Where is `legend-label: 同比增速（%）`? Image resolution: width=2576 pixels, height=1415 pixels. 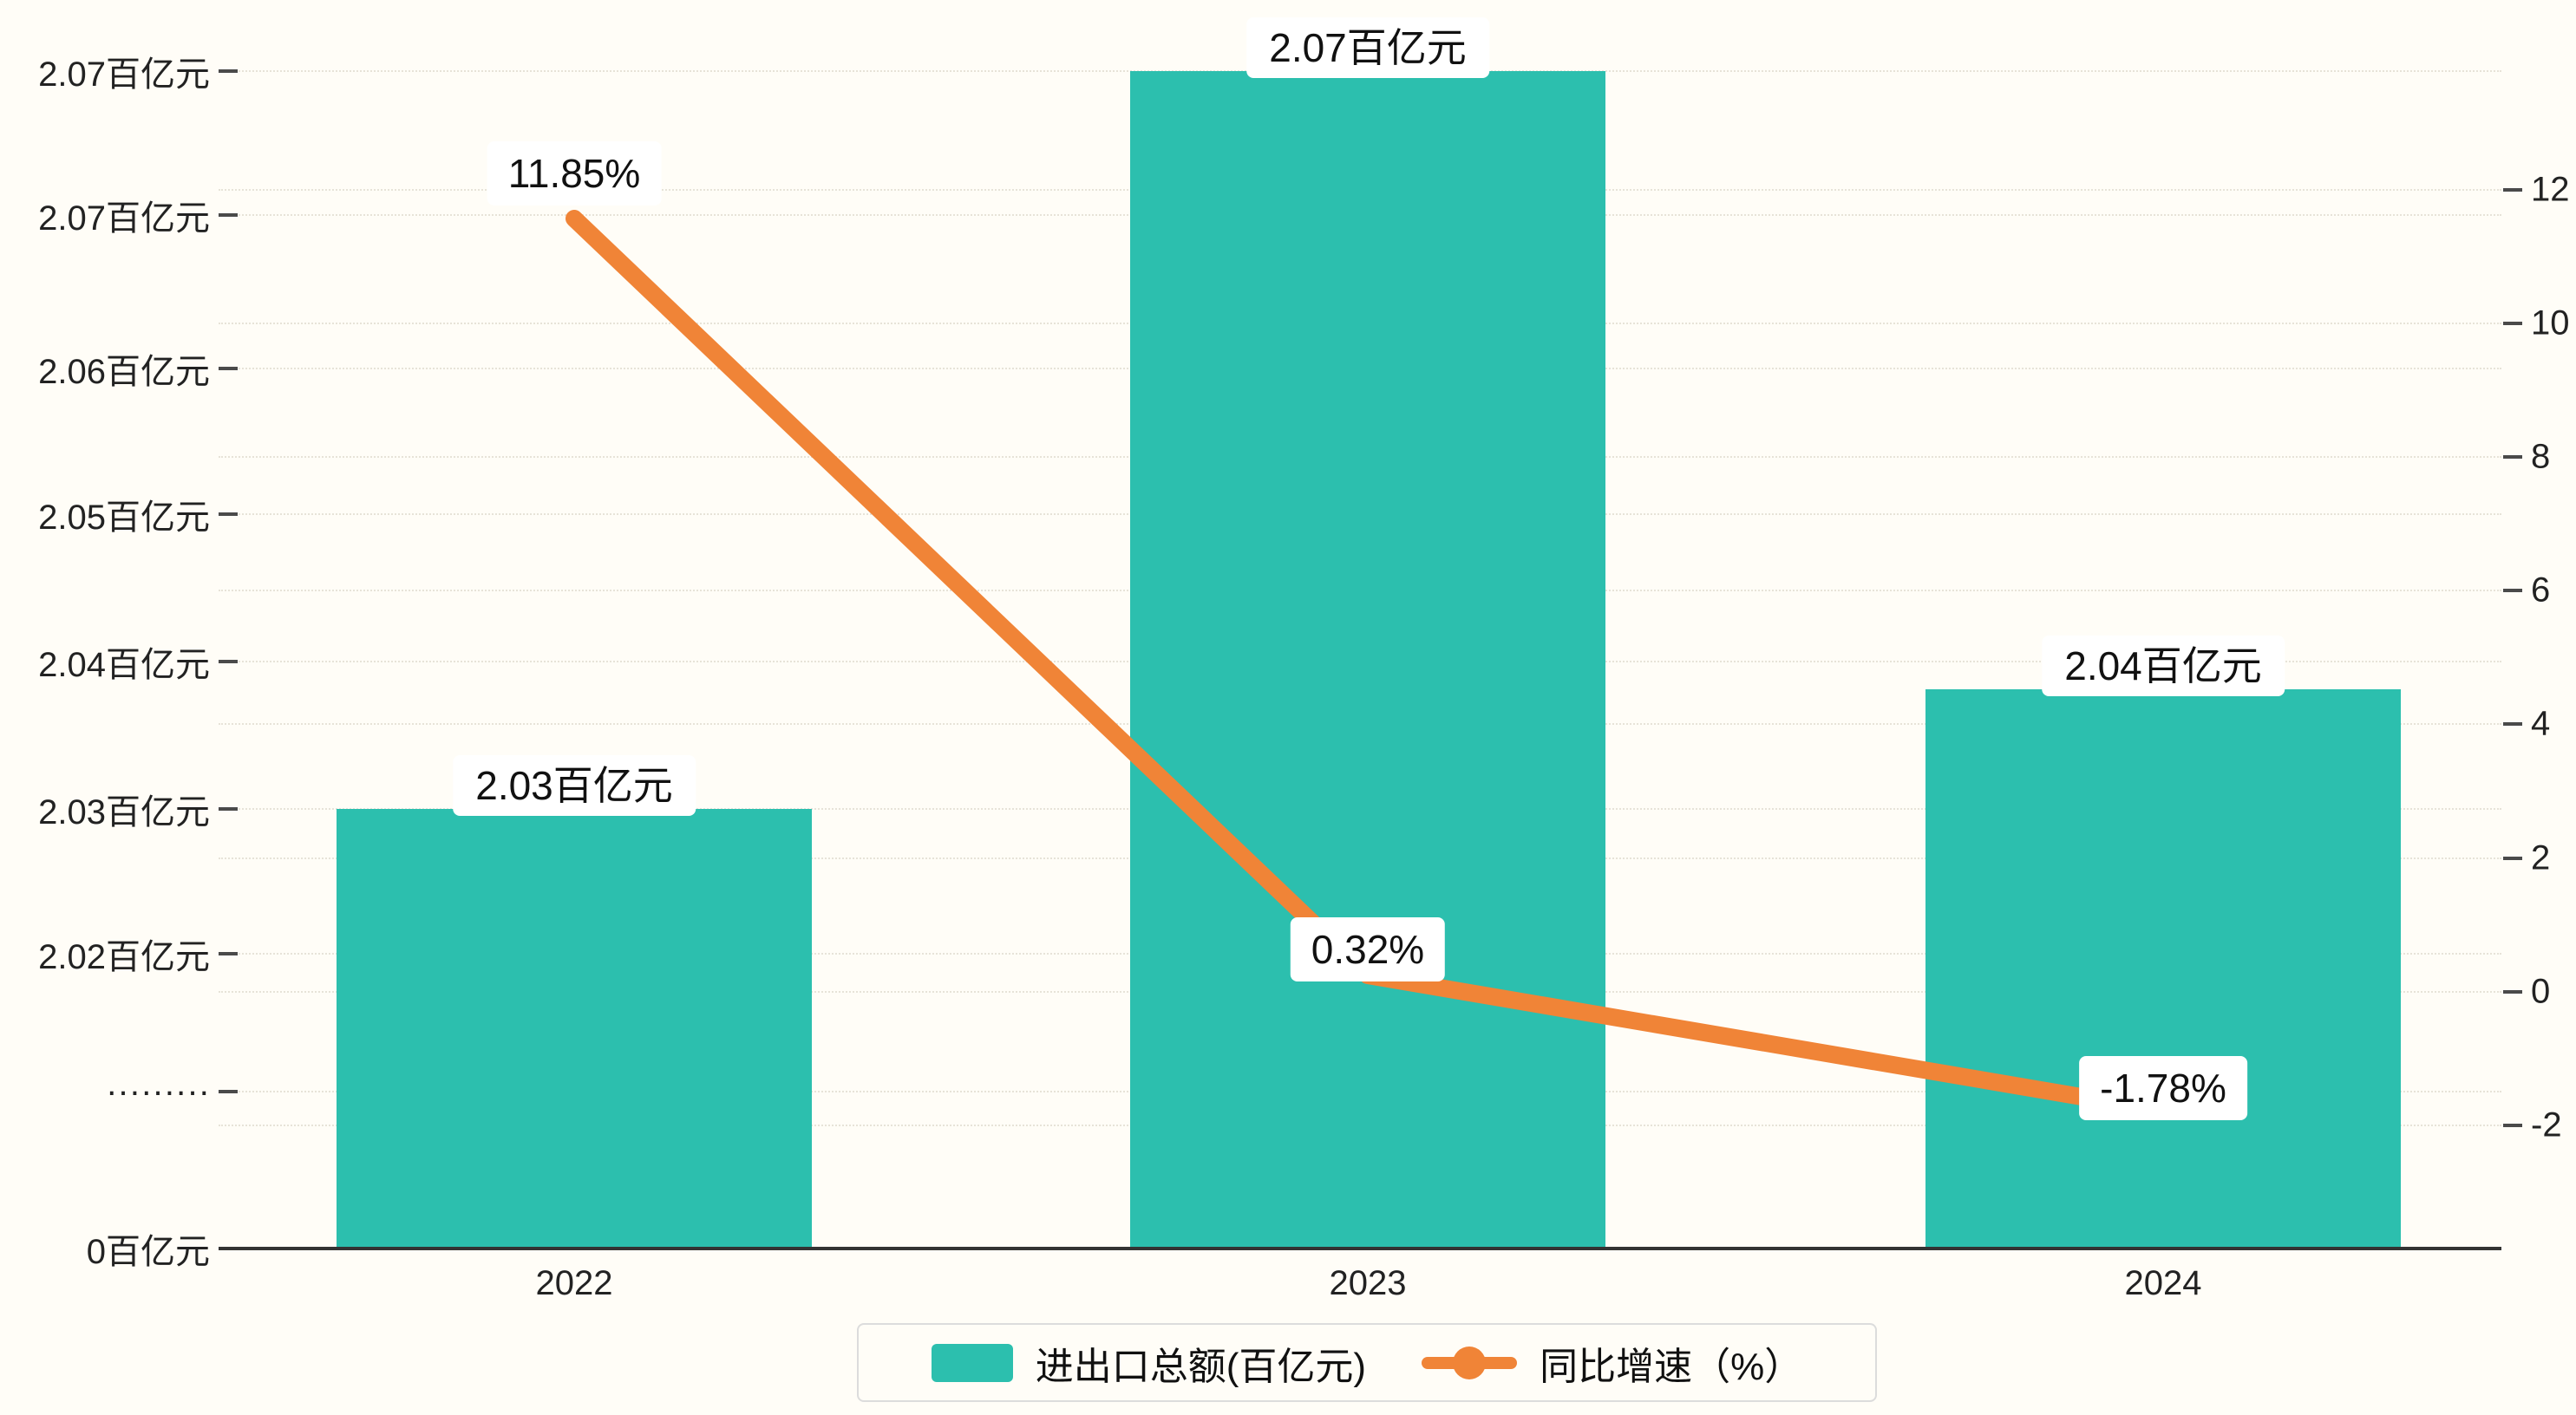
legend-label: 同比增速（%） is located at coordinates (1671, 1366).